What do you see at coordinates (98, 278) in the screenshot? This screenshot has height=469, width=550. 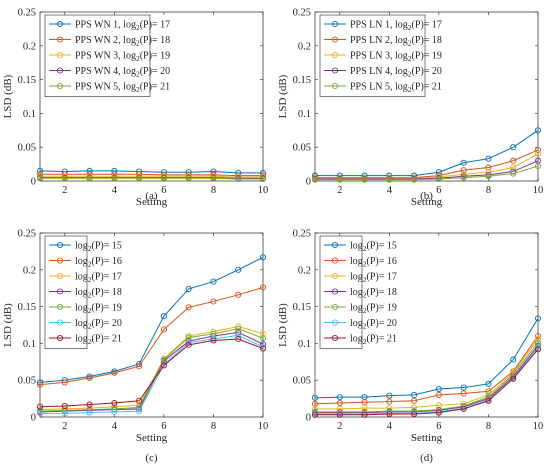 I see `legend-label: log2(P)= 17` at bounding box center [98, 278].